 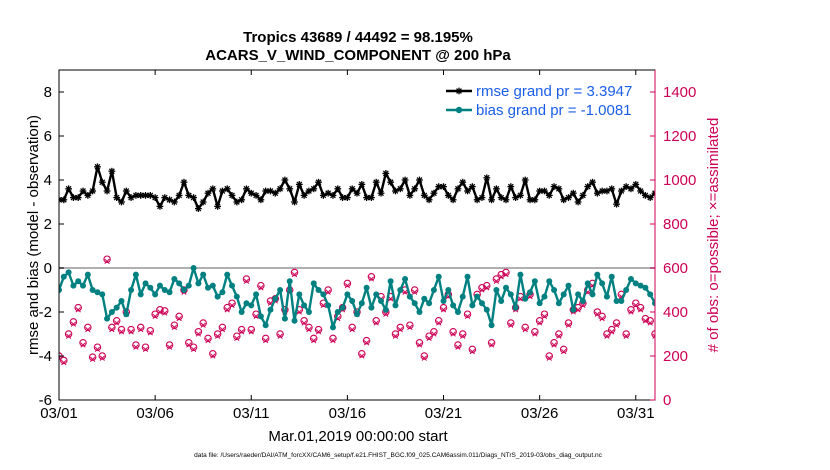 I want to click on x-tick-label: 03/21, so click(x=444, y=413).